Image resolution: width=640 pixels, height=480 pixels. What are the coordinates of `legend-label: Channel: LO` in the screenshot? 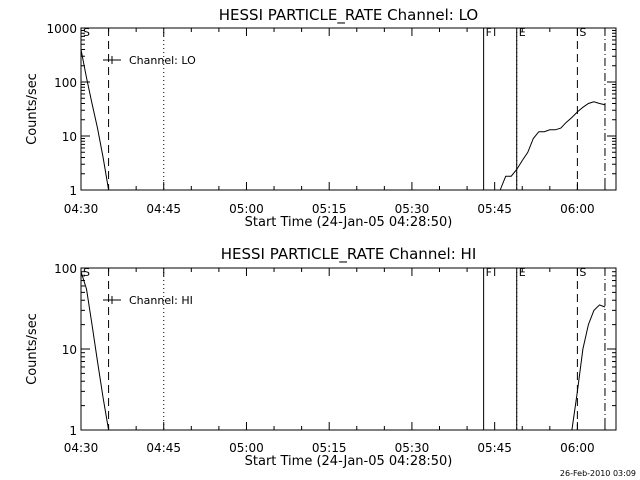 It's located at (162, 60).